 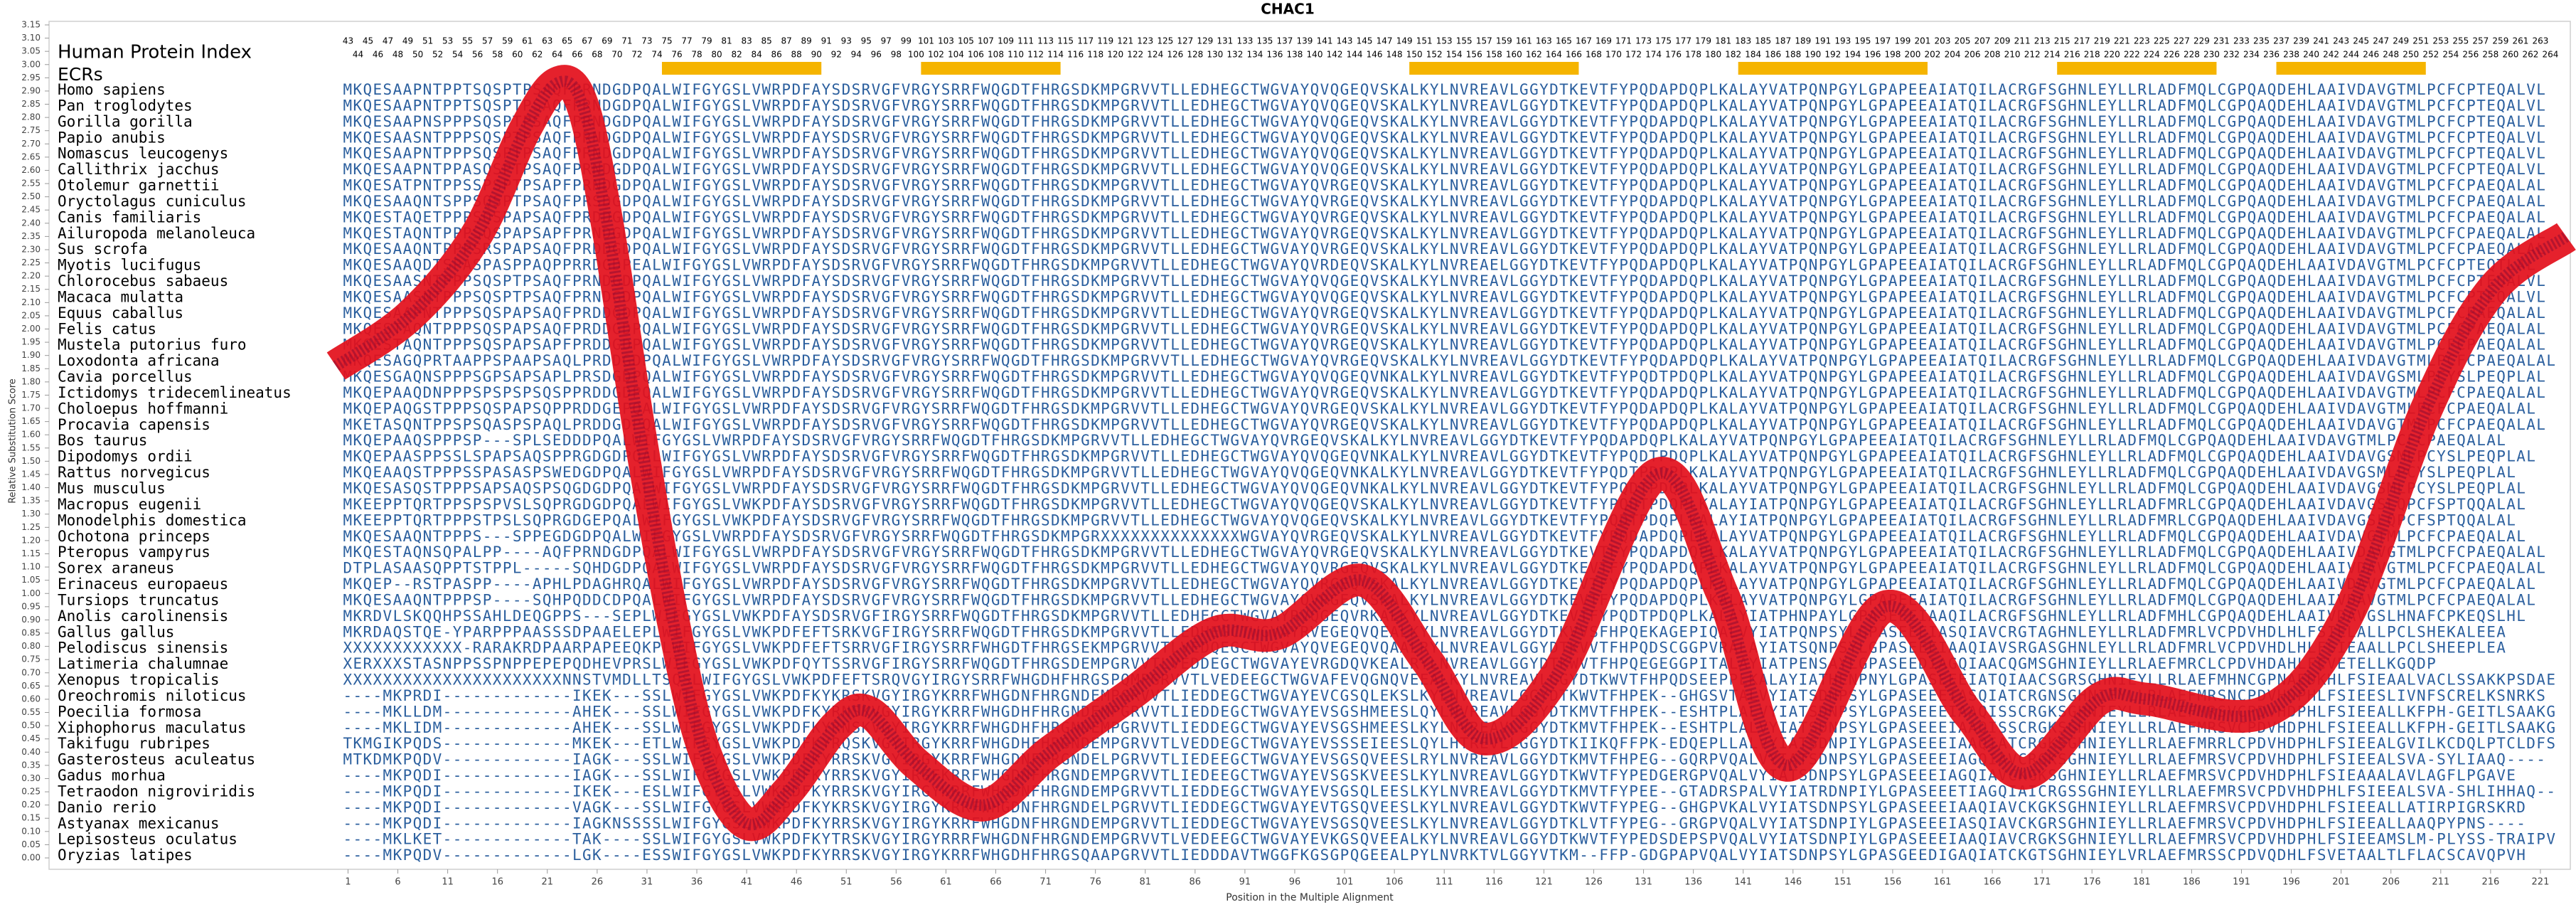 What do you see at coordinates (448, 882) in the screenshot?
I see `x-tick-label: 11` at bounding box center [448, 882].